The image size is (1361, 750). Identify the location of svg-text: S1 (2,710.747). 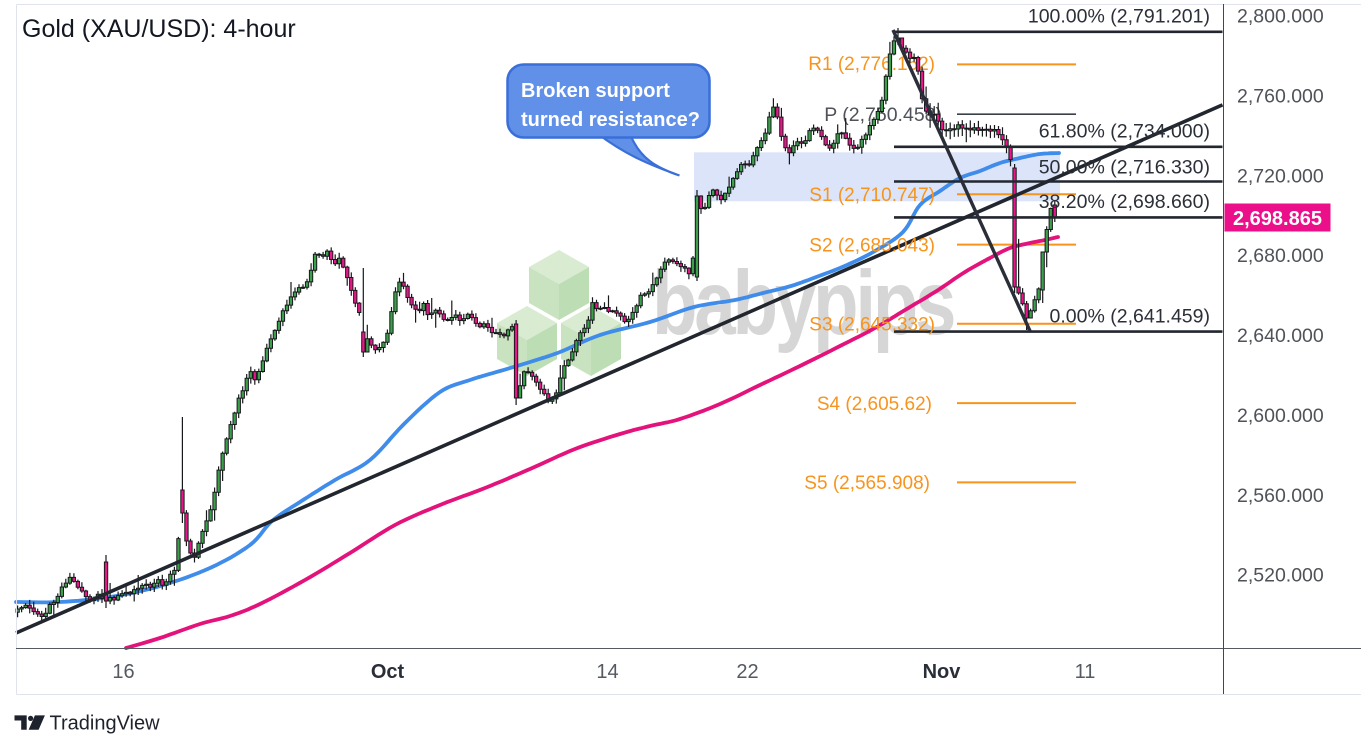
(872, 195).